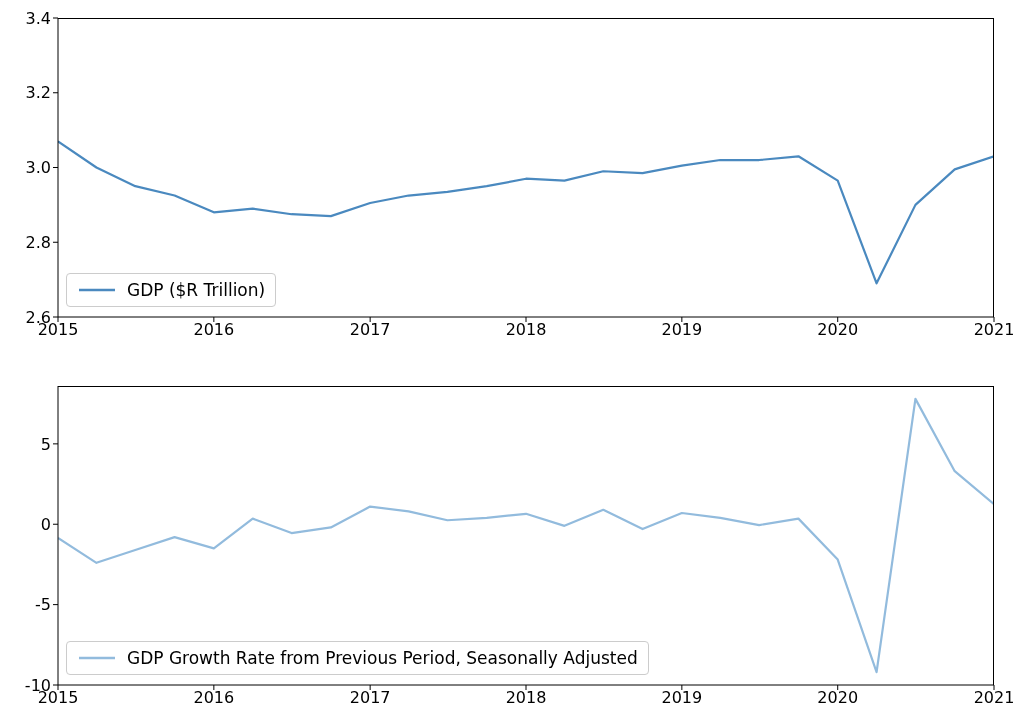 The height and width of the screenshot is (725, 1021). What do you see at coordinates (43, 605) in the screenshot?
I see `y-tick-label: -5` at bounding box center [43, 605].